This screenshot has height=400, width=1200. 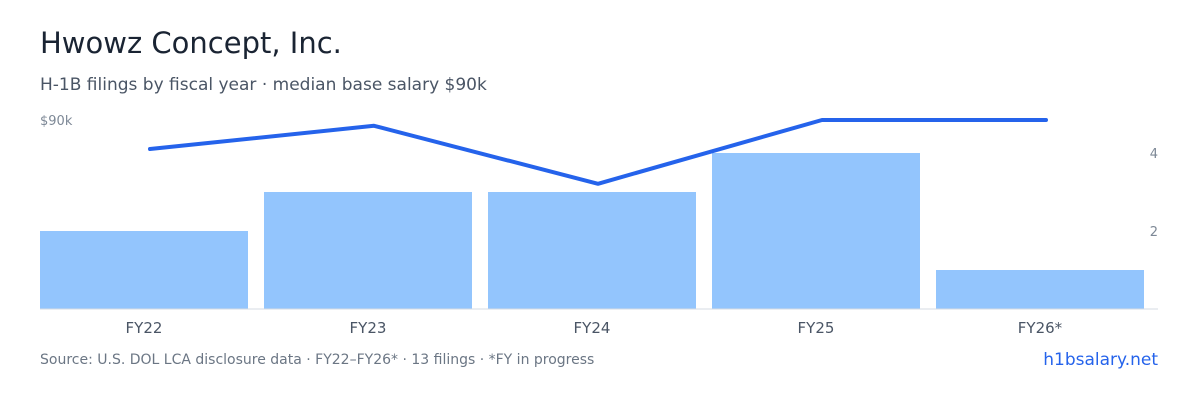 I want to click on right-axis-ticks: 24, so click(x=1154, y=193).